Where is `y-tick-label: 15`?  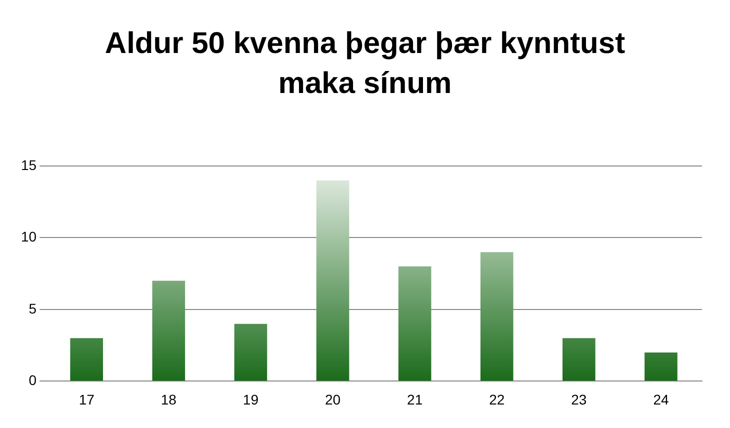
y-tick-label: 15 is located at coordinates (28, 164).